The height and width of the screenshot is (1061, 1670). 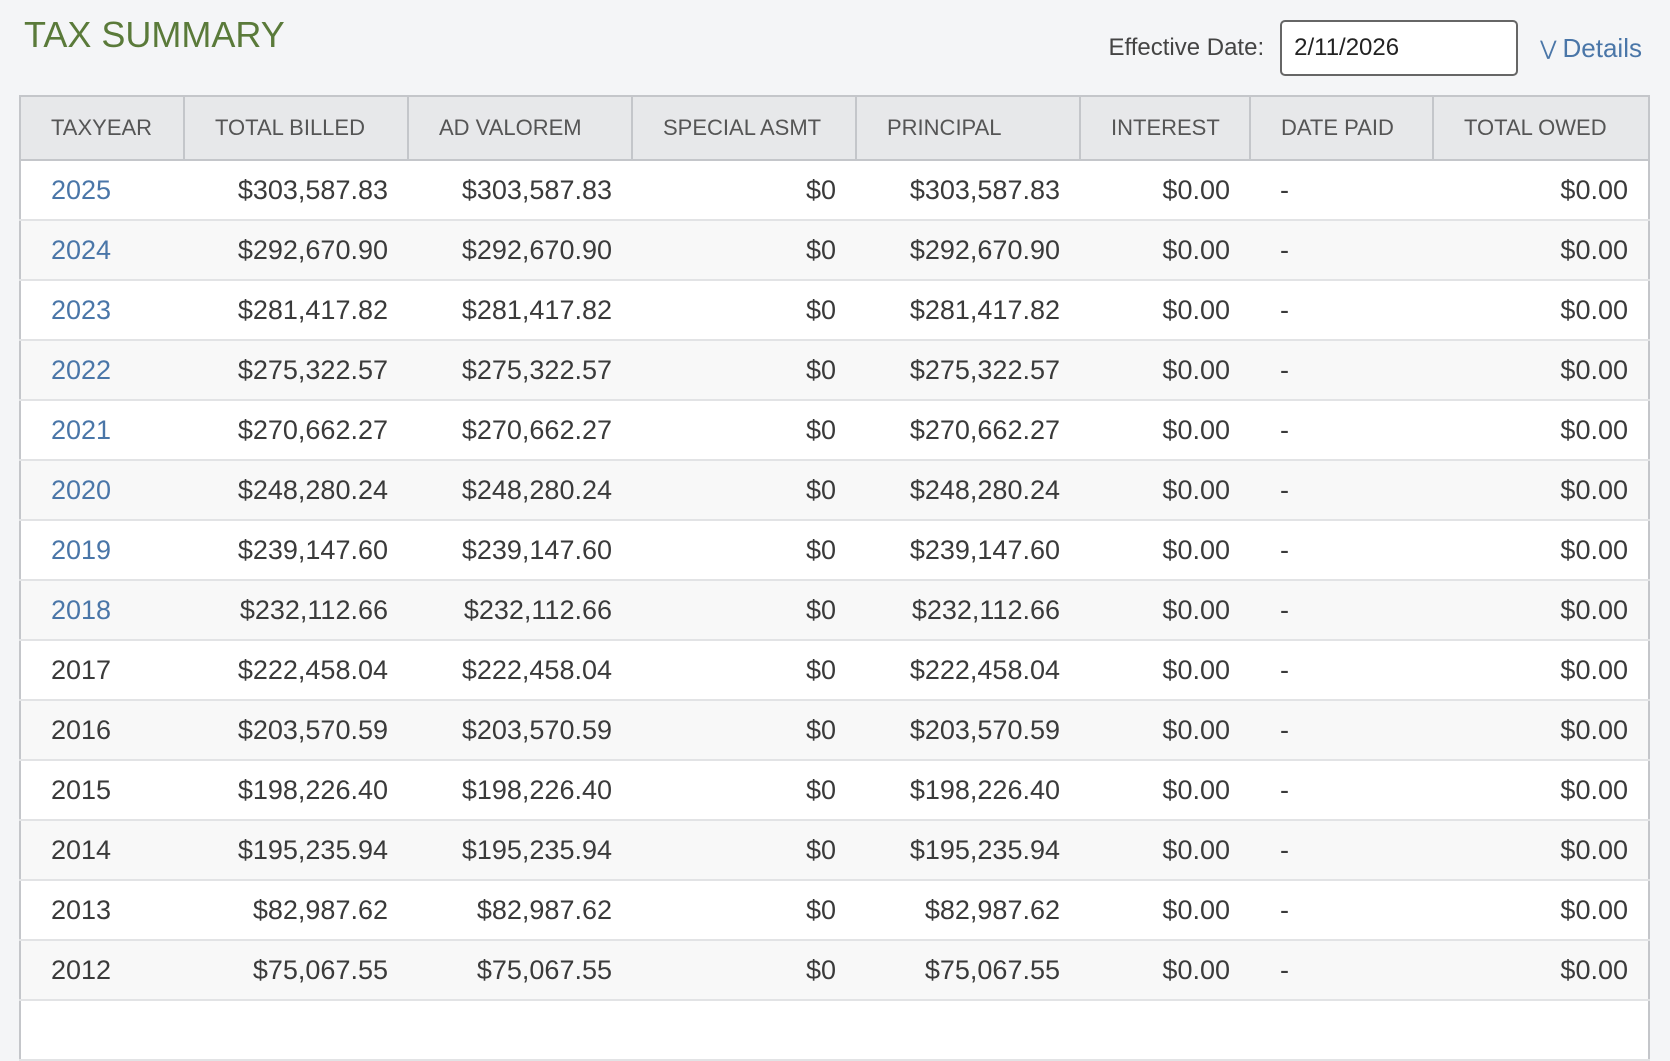 What do you see at coordinates (520, 970) in the screenshot?
I see `cell-ad-valorem: $75,067.55` at bounding box center [520, 970].